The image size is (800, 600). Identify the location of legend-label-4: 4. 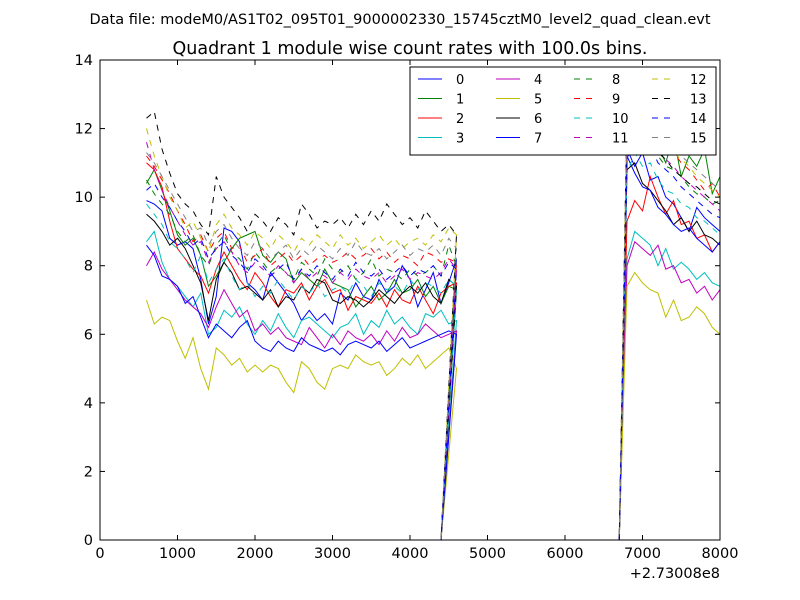
(538, 80).